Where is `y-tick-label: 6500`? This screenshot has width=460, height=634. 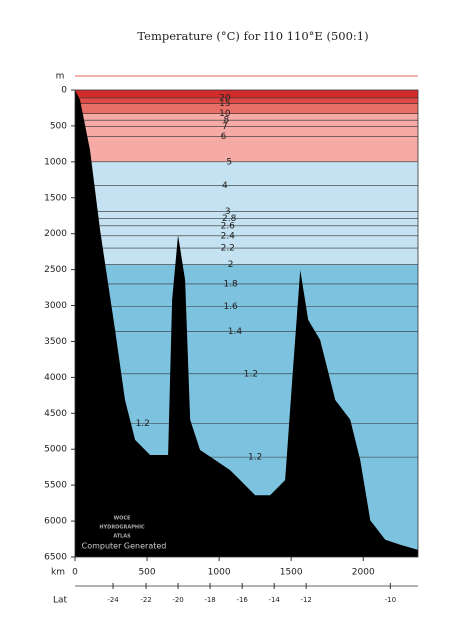 y-tick-label: 6500 is located at coordinates (55, 558).